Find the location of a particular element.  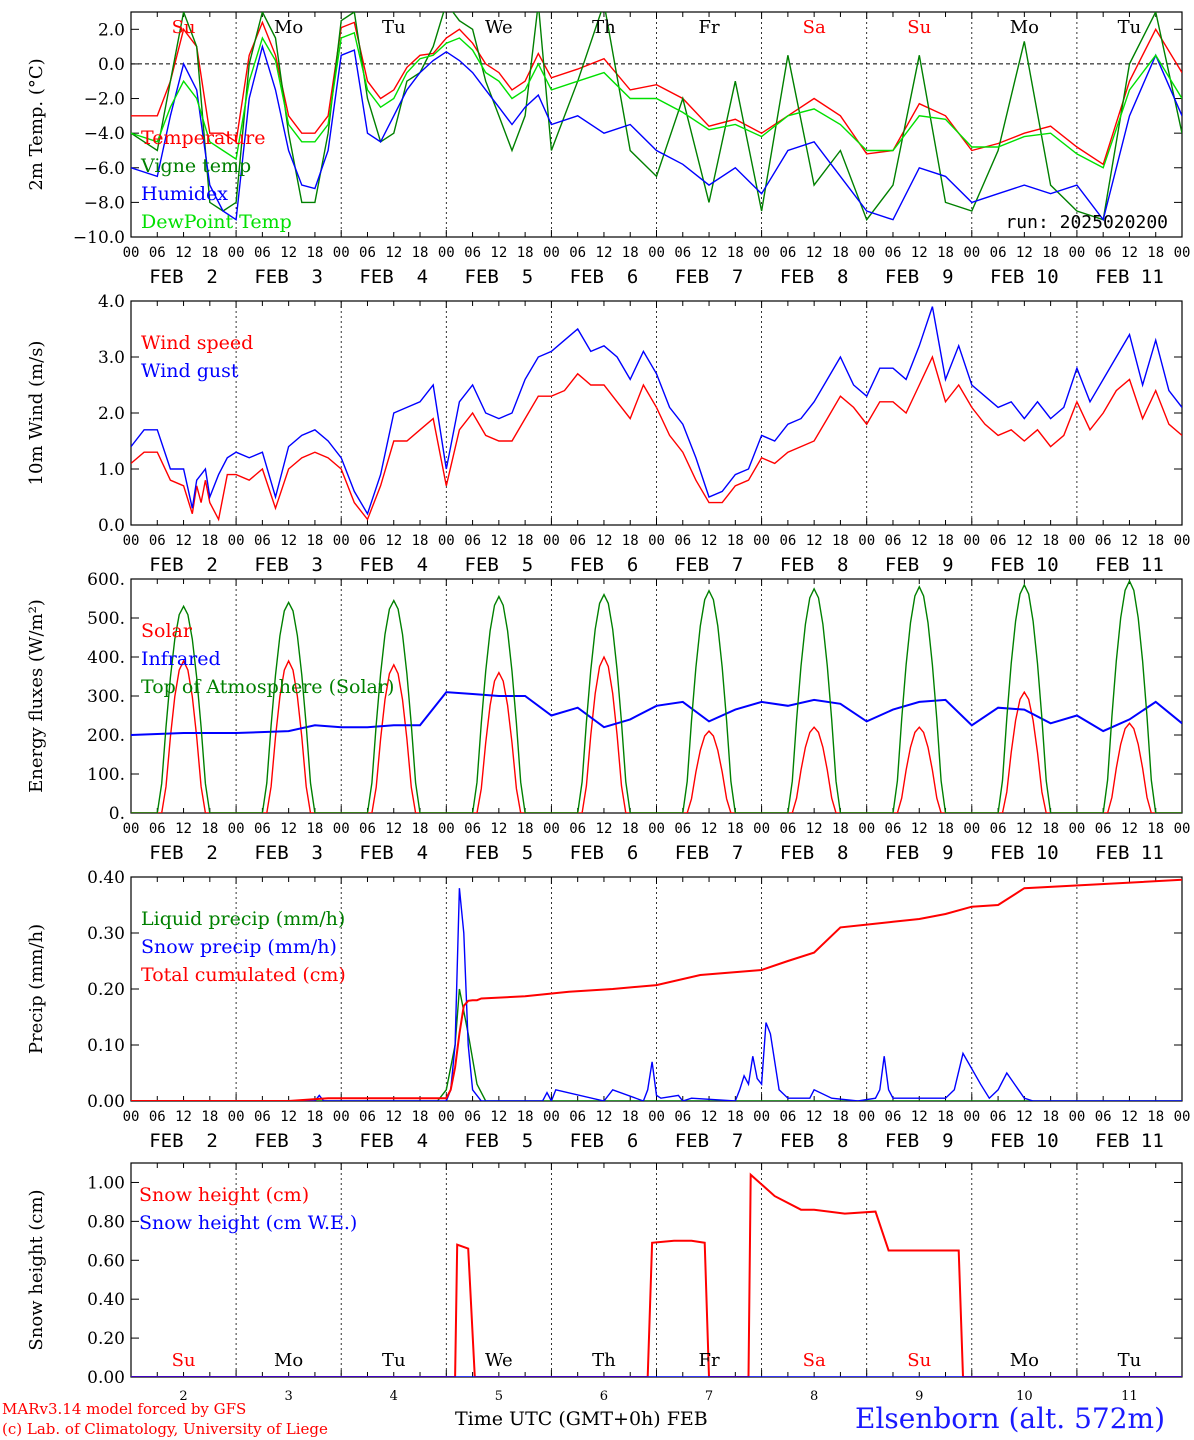

y-tick-label: 1.00 is located at coordinates (106, 1183).